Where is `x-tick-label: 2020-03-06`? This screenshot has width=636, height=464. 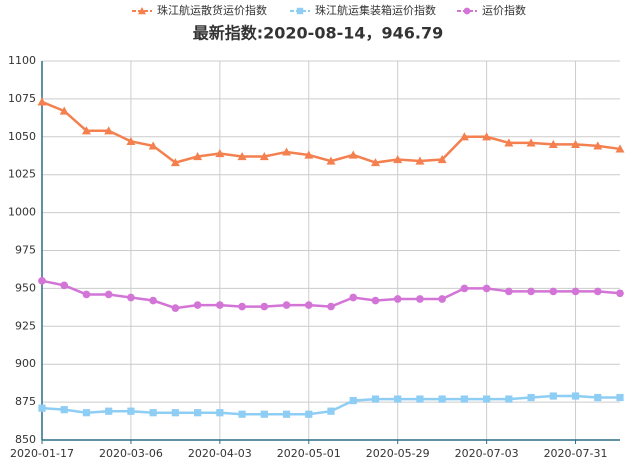
x-tick-label: 2020-03-06 is located at coordinates (131, 453).